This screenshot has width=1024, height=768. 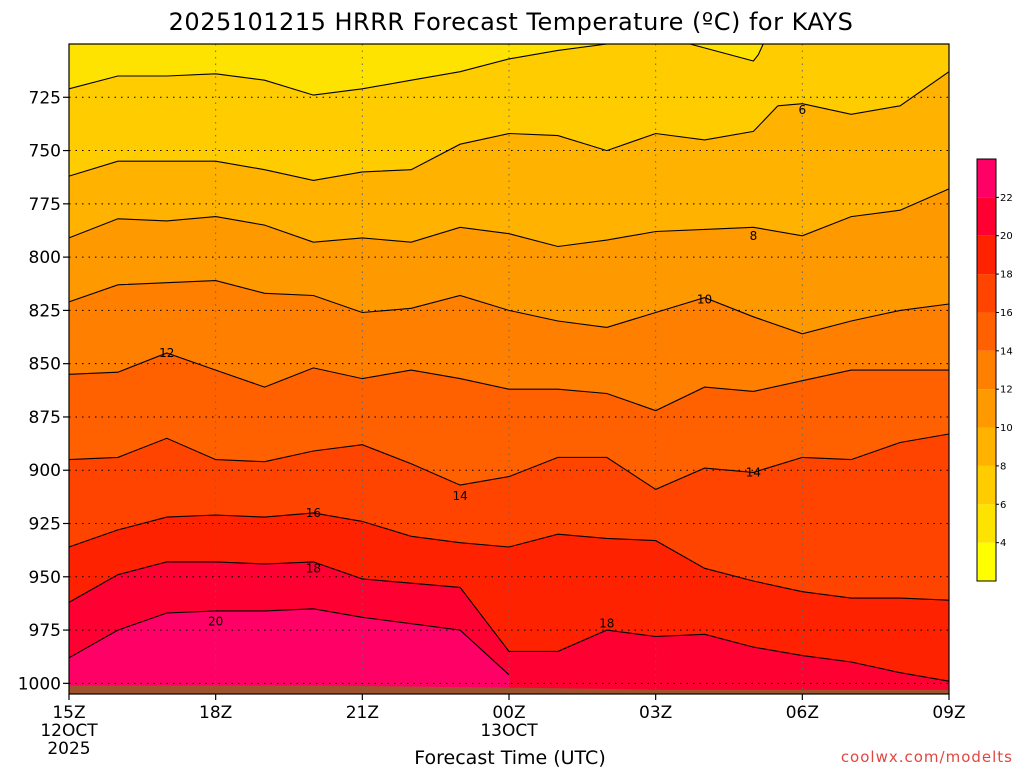 I want to click on colorbar-label: 14, so click(x=1006, y=351).